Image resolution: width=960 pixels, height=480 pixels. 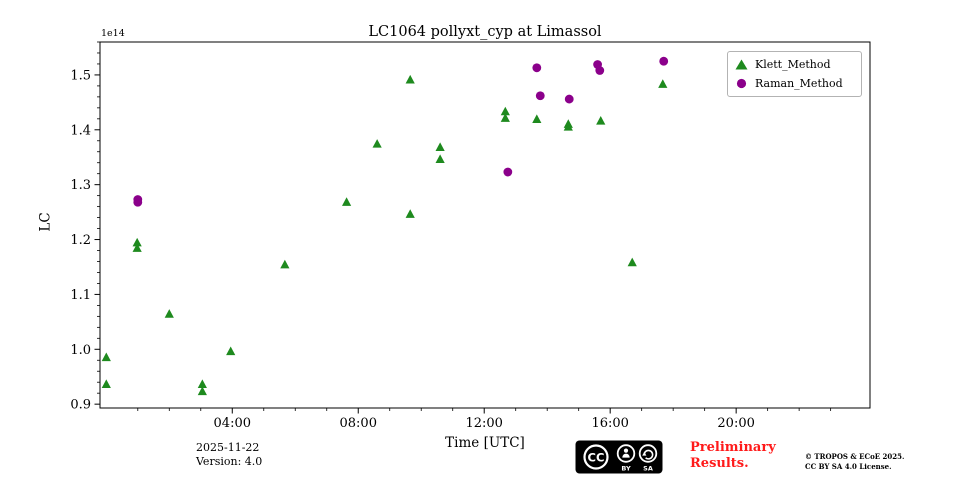 I want to click on x-tick-label: 04:00, so click(x=232, y=423).